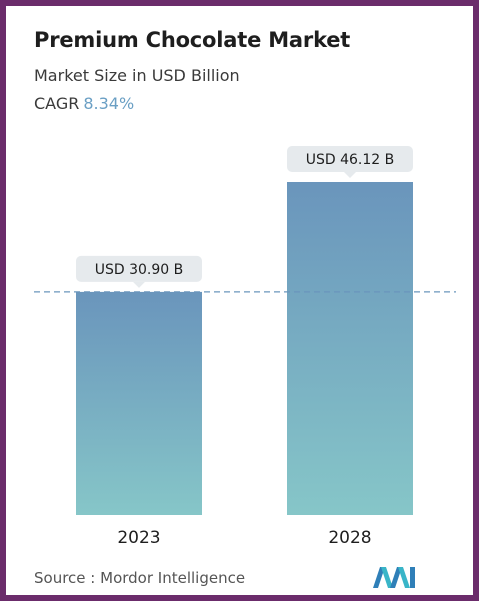  Describe the element at coordinates (109, 103) in the screenshot. I see `cagr-value: 8.34%` at that location.